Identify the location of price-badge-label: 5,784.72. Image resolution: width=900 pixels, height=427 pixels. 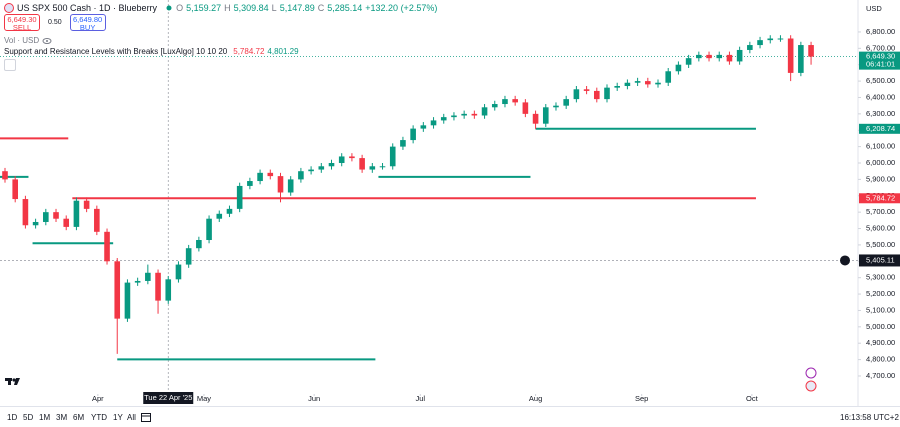
(880, 197).